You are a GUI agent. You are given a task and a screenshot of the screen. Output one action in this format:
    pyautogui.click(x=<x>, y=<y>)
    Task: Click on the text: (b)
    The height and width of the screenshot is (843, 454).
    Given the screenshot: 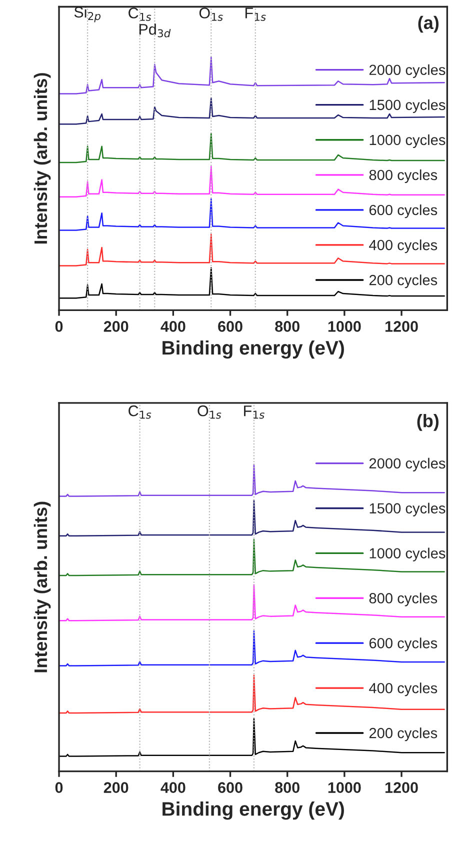 What is the action you would take?
    pyautogui.click(x=428, y=422)
    